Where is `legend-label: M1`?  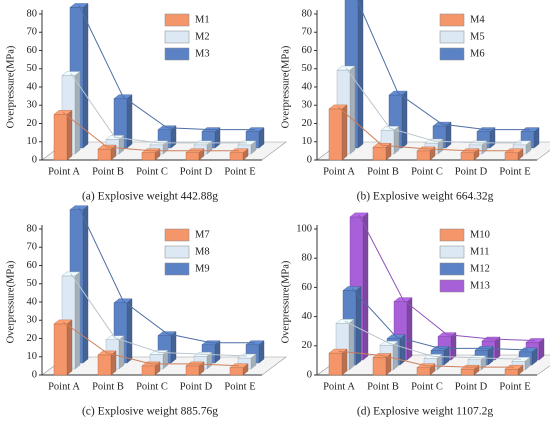 legend-label: M1 is located at coordinates (202, 19).